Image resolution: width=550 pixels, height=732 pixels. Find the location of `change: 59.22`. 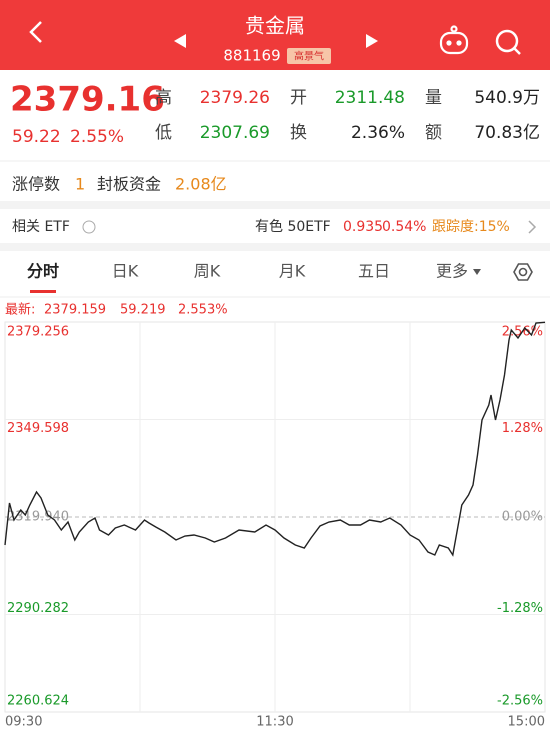

change: 59.22 is located at coordinates (36, 137).